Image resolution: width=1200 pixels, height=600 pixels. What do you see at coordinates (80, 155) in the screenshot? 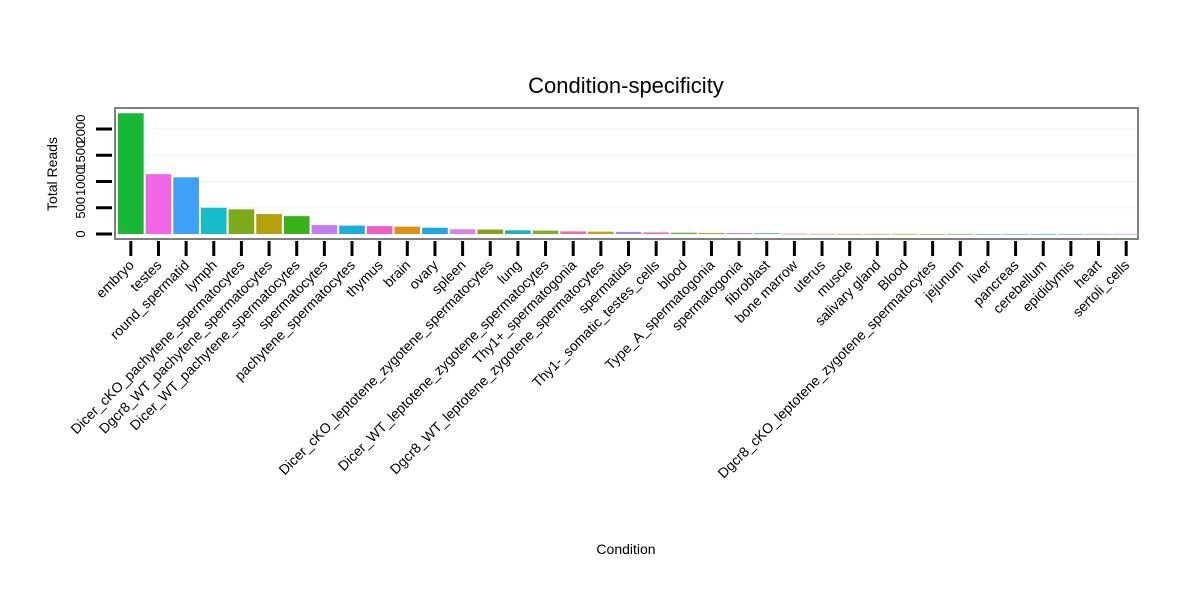
I see `y-tick-label: 1500` at bounding box center [80, 155].